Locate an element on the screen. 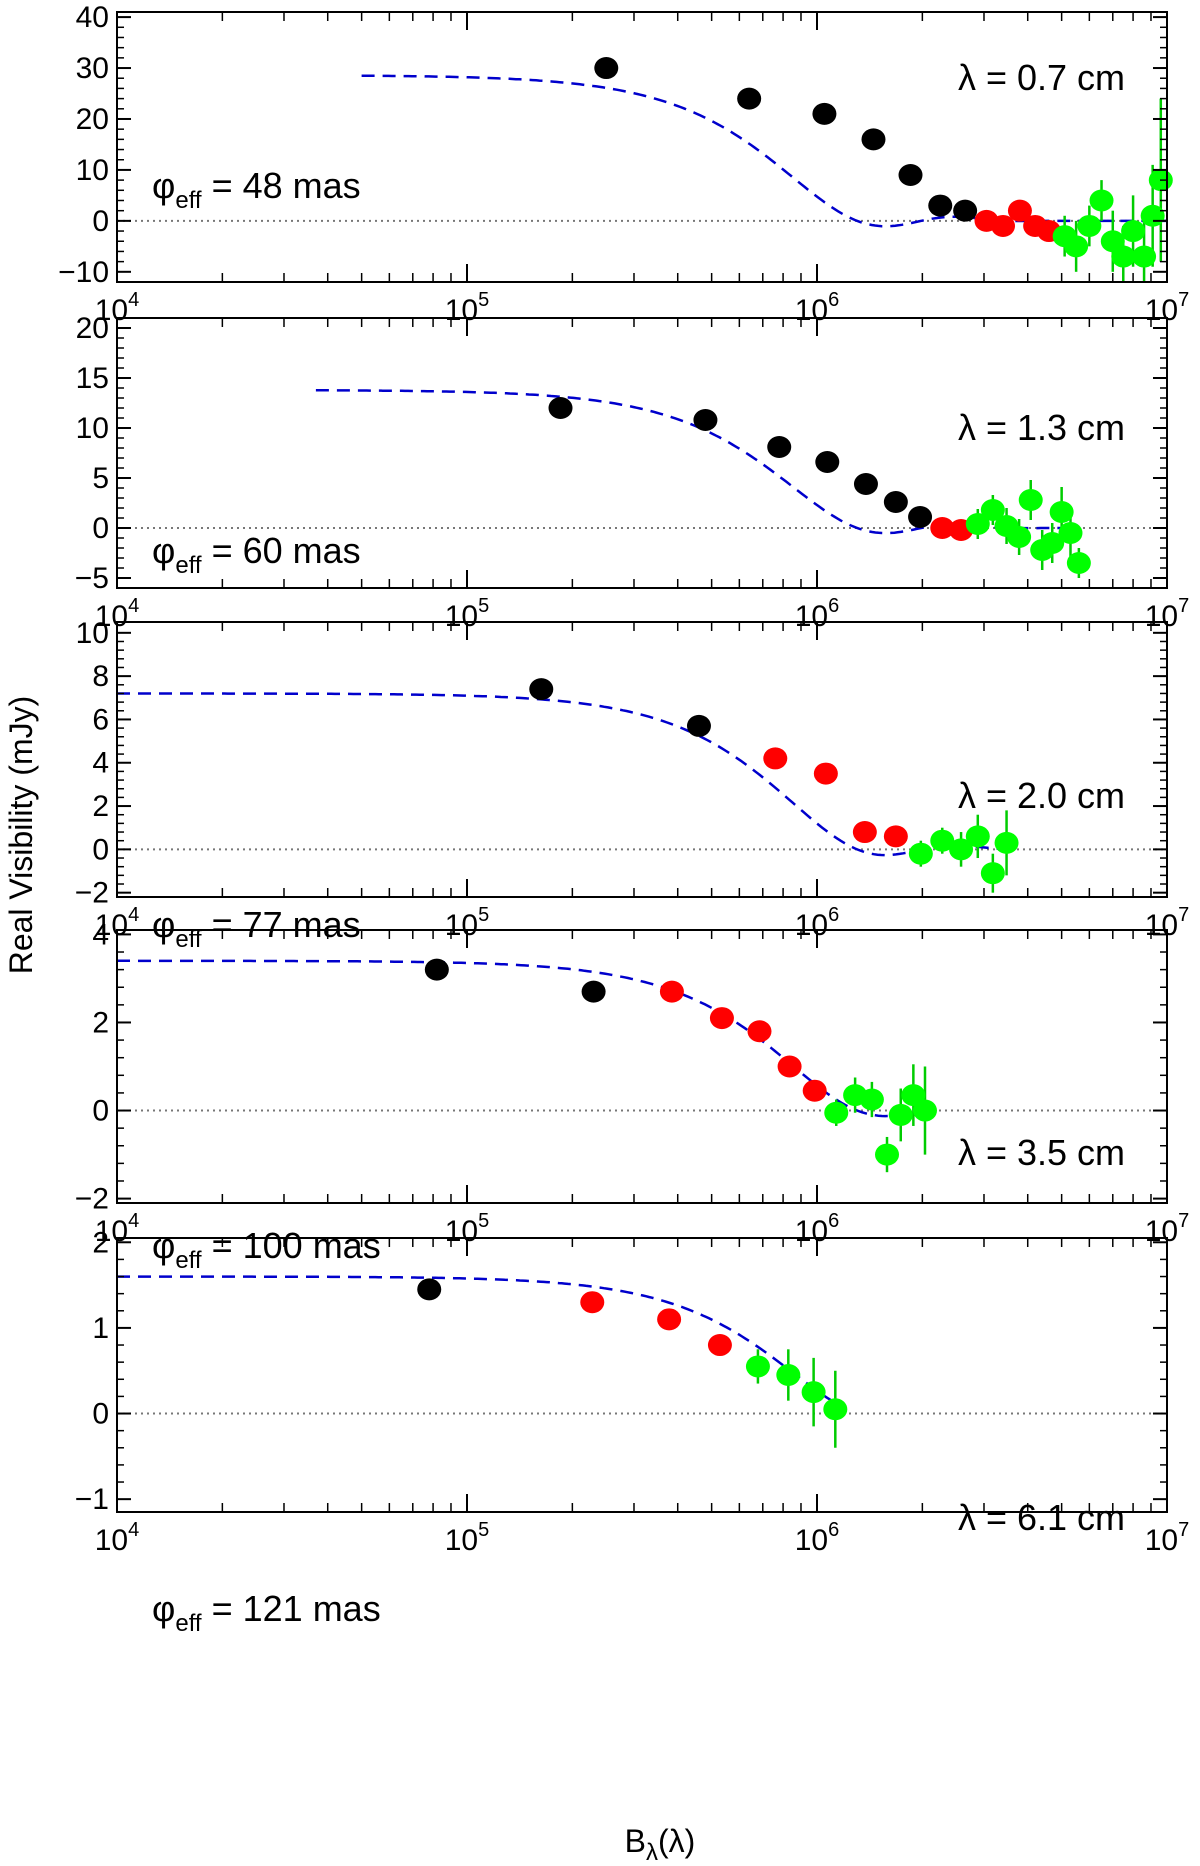 The height and width of the screenshot is (1866, 1200). y-axis-title: Real Visibility (mJy) is located at coordinates (21, 835).